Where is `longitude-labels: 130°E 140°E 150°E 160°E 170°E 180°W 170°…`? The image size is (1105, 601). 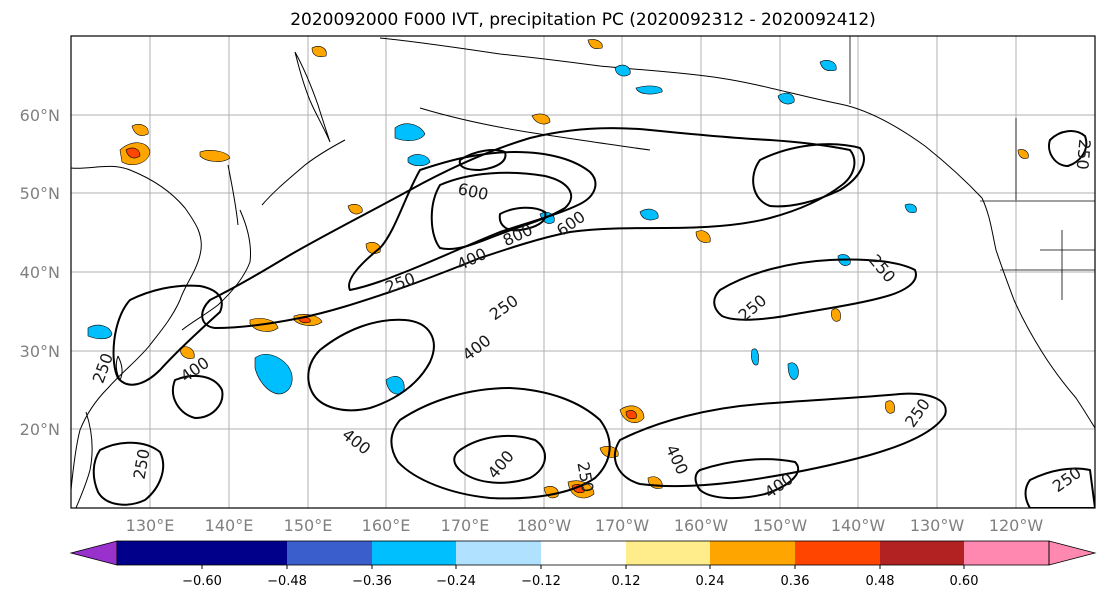 longitude-labels: 130°E 140°E 150°E 160°E 170°E 180°W 170°… is located at coordinates (585, 525).